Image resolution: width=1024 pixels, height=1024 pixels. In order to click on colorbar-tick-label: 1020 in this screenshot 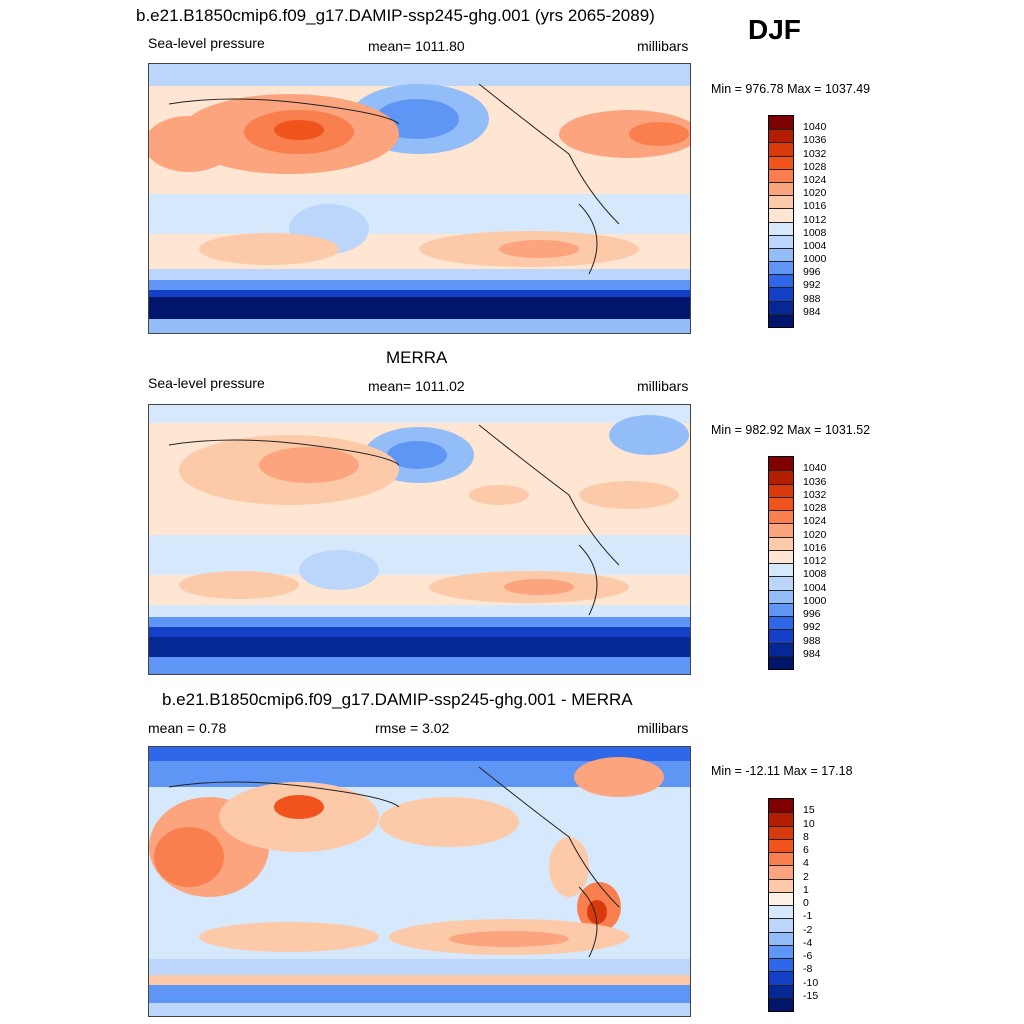, I will do `click(815, 193)`.